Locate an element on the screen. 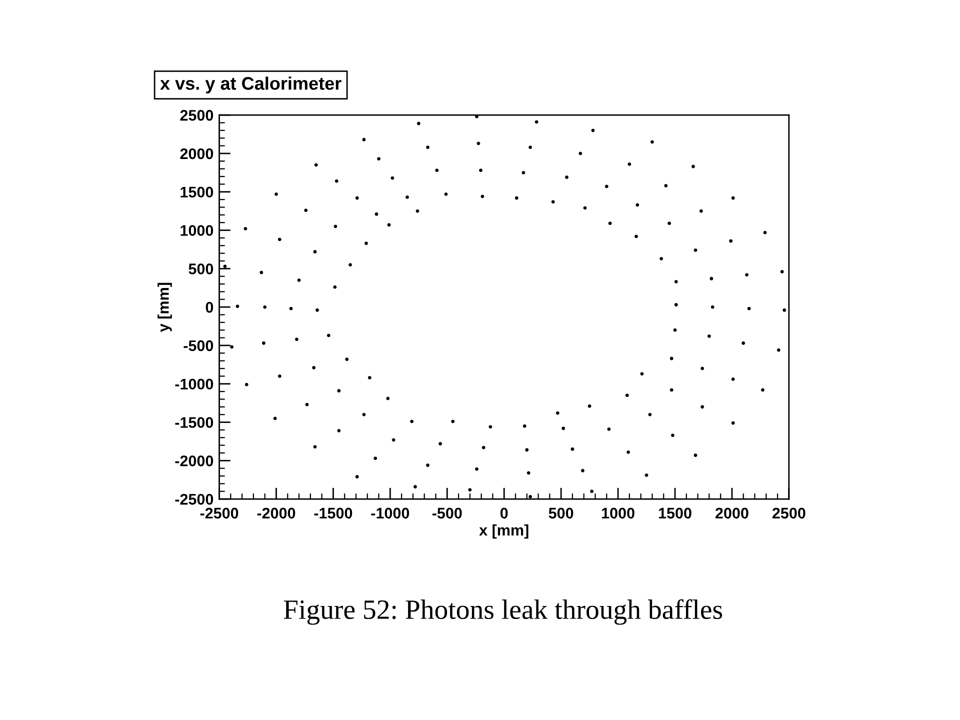 Image resolution: width=960 pixels, height=720 pixels. y-tick-label: -1500 is located at coordinates (194, 422).